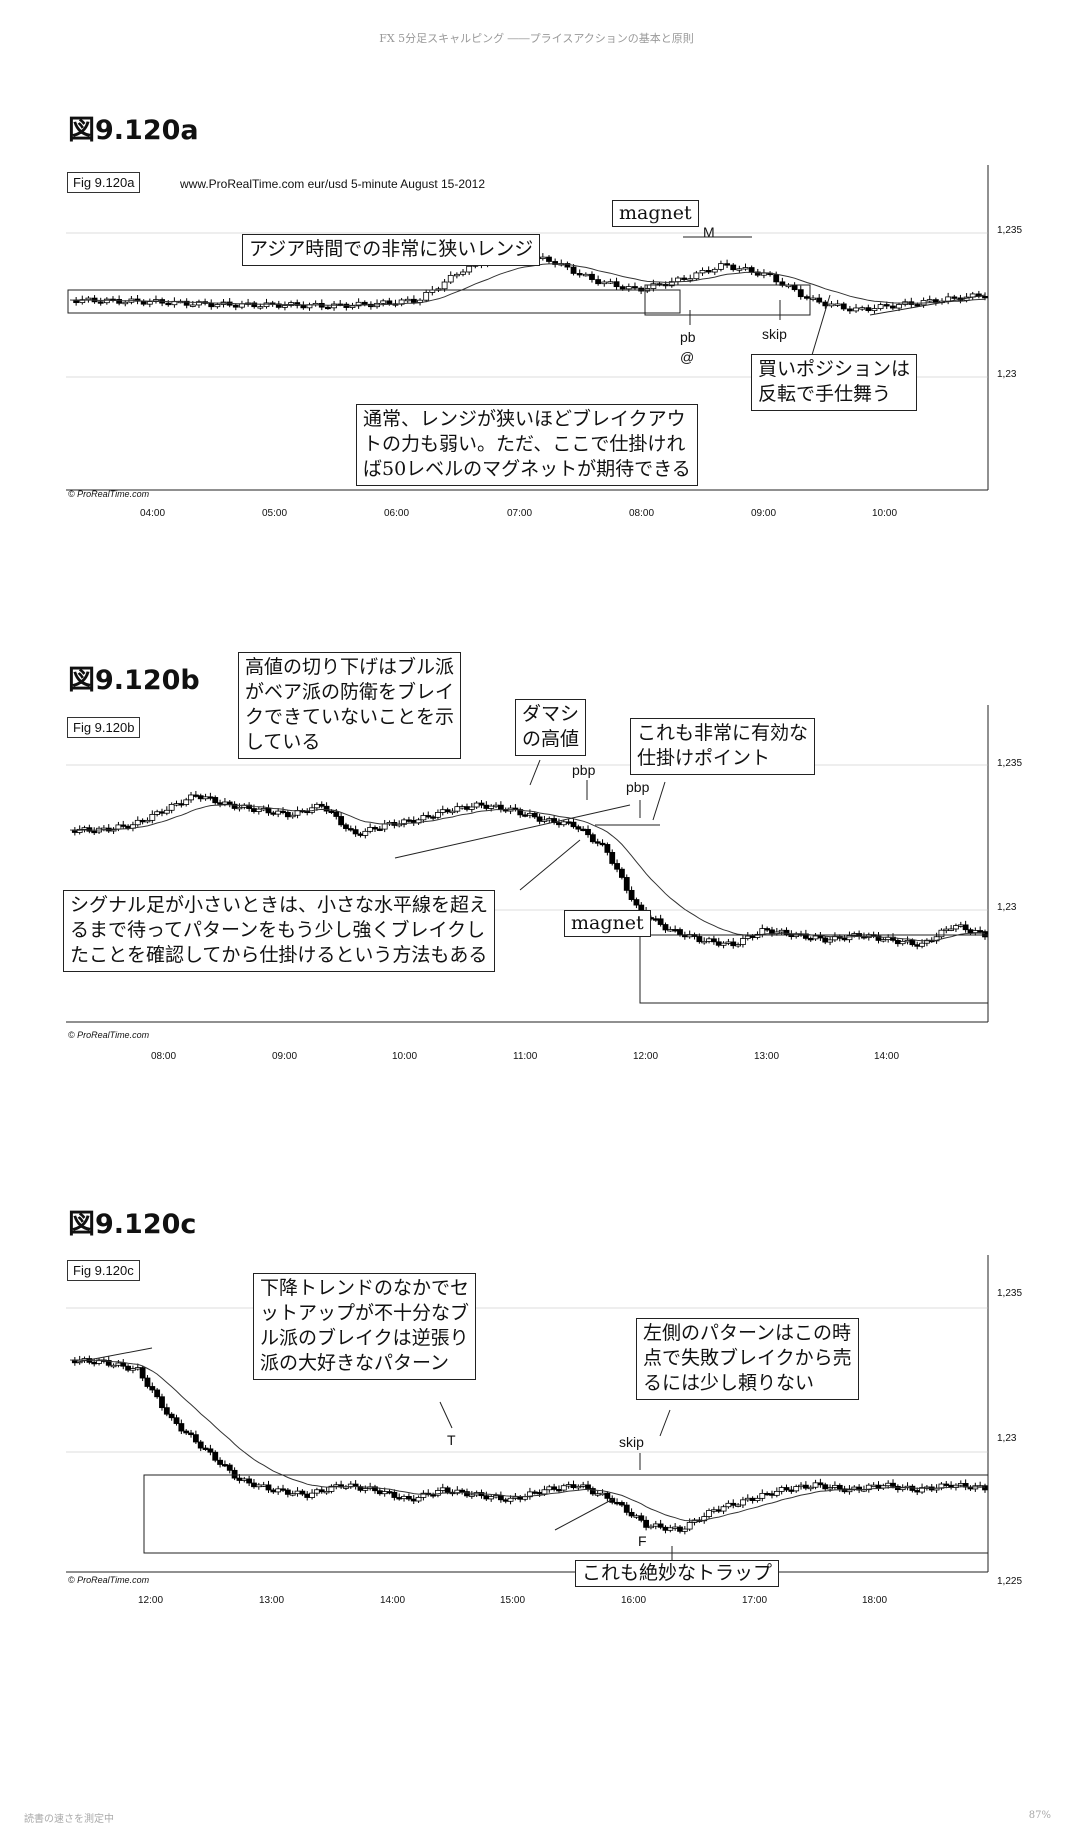 The height and width of the screenshot is (1833, 1073). What do you see at coordinates (104, 727) in the screenshot?
I see `figure-b-tag: Fig 9.120b` at bounding box center [104, 727].